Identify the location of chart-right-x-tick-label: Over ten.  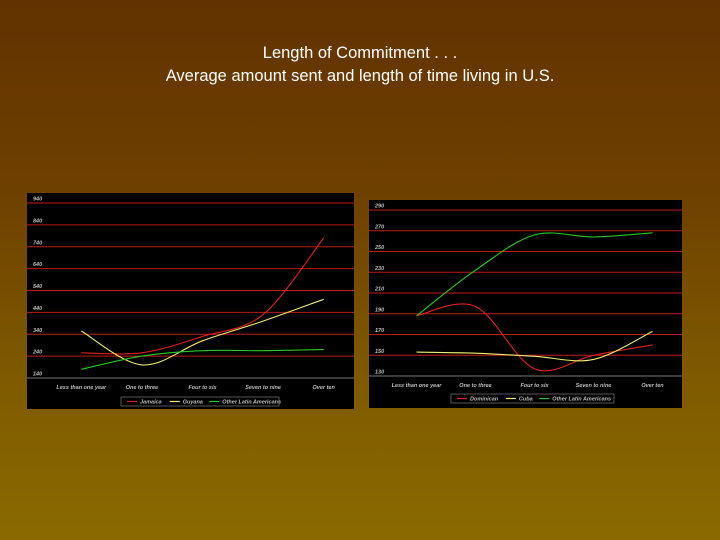
(652, 386).